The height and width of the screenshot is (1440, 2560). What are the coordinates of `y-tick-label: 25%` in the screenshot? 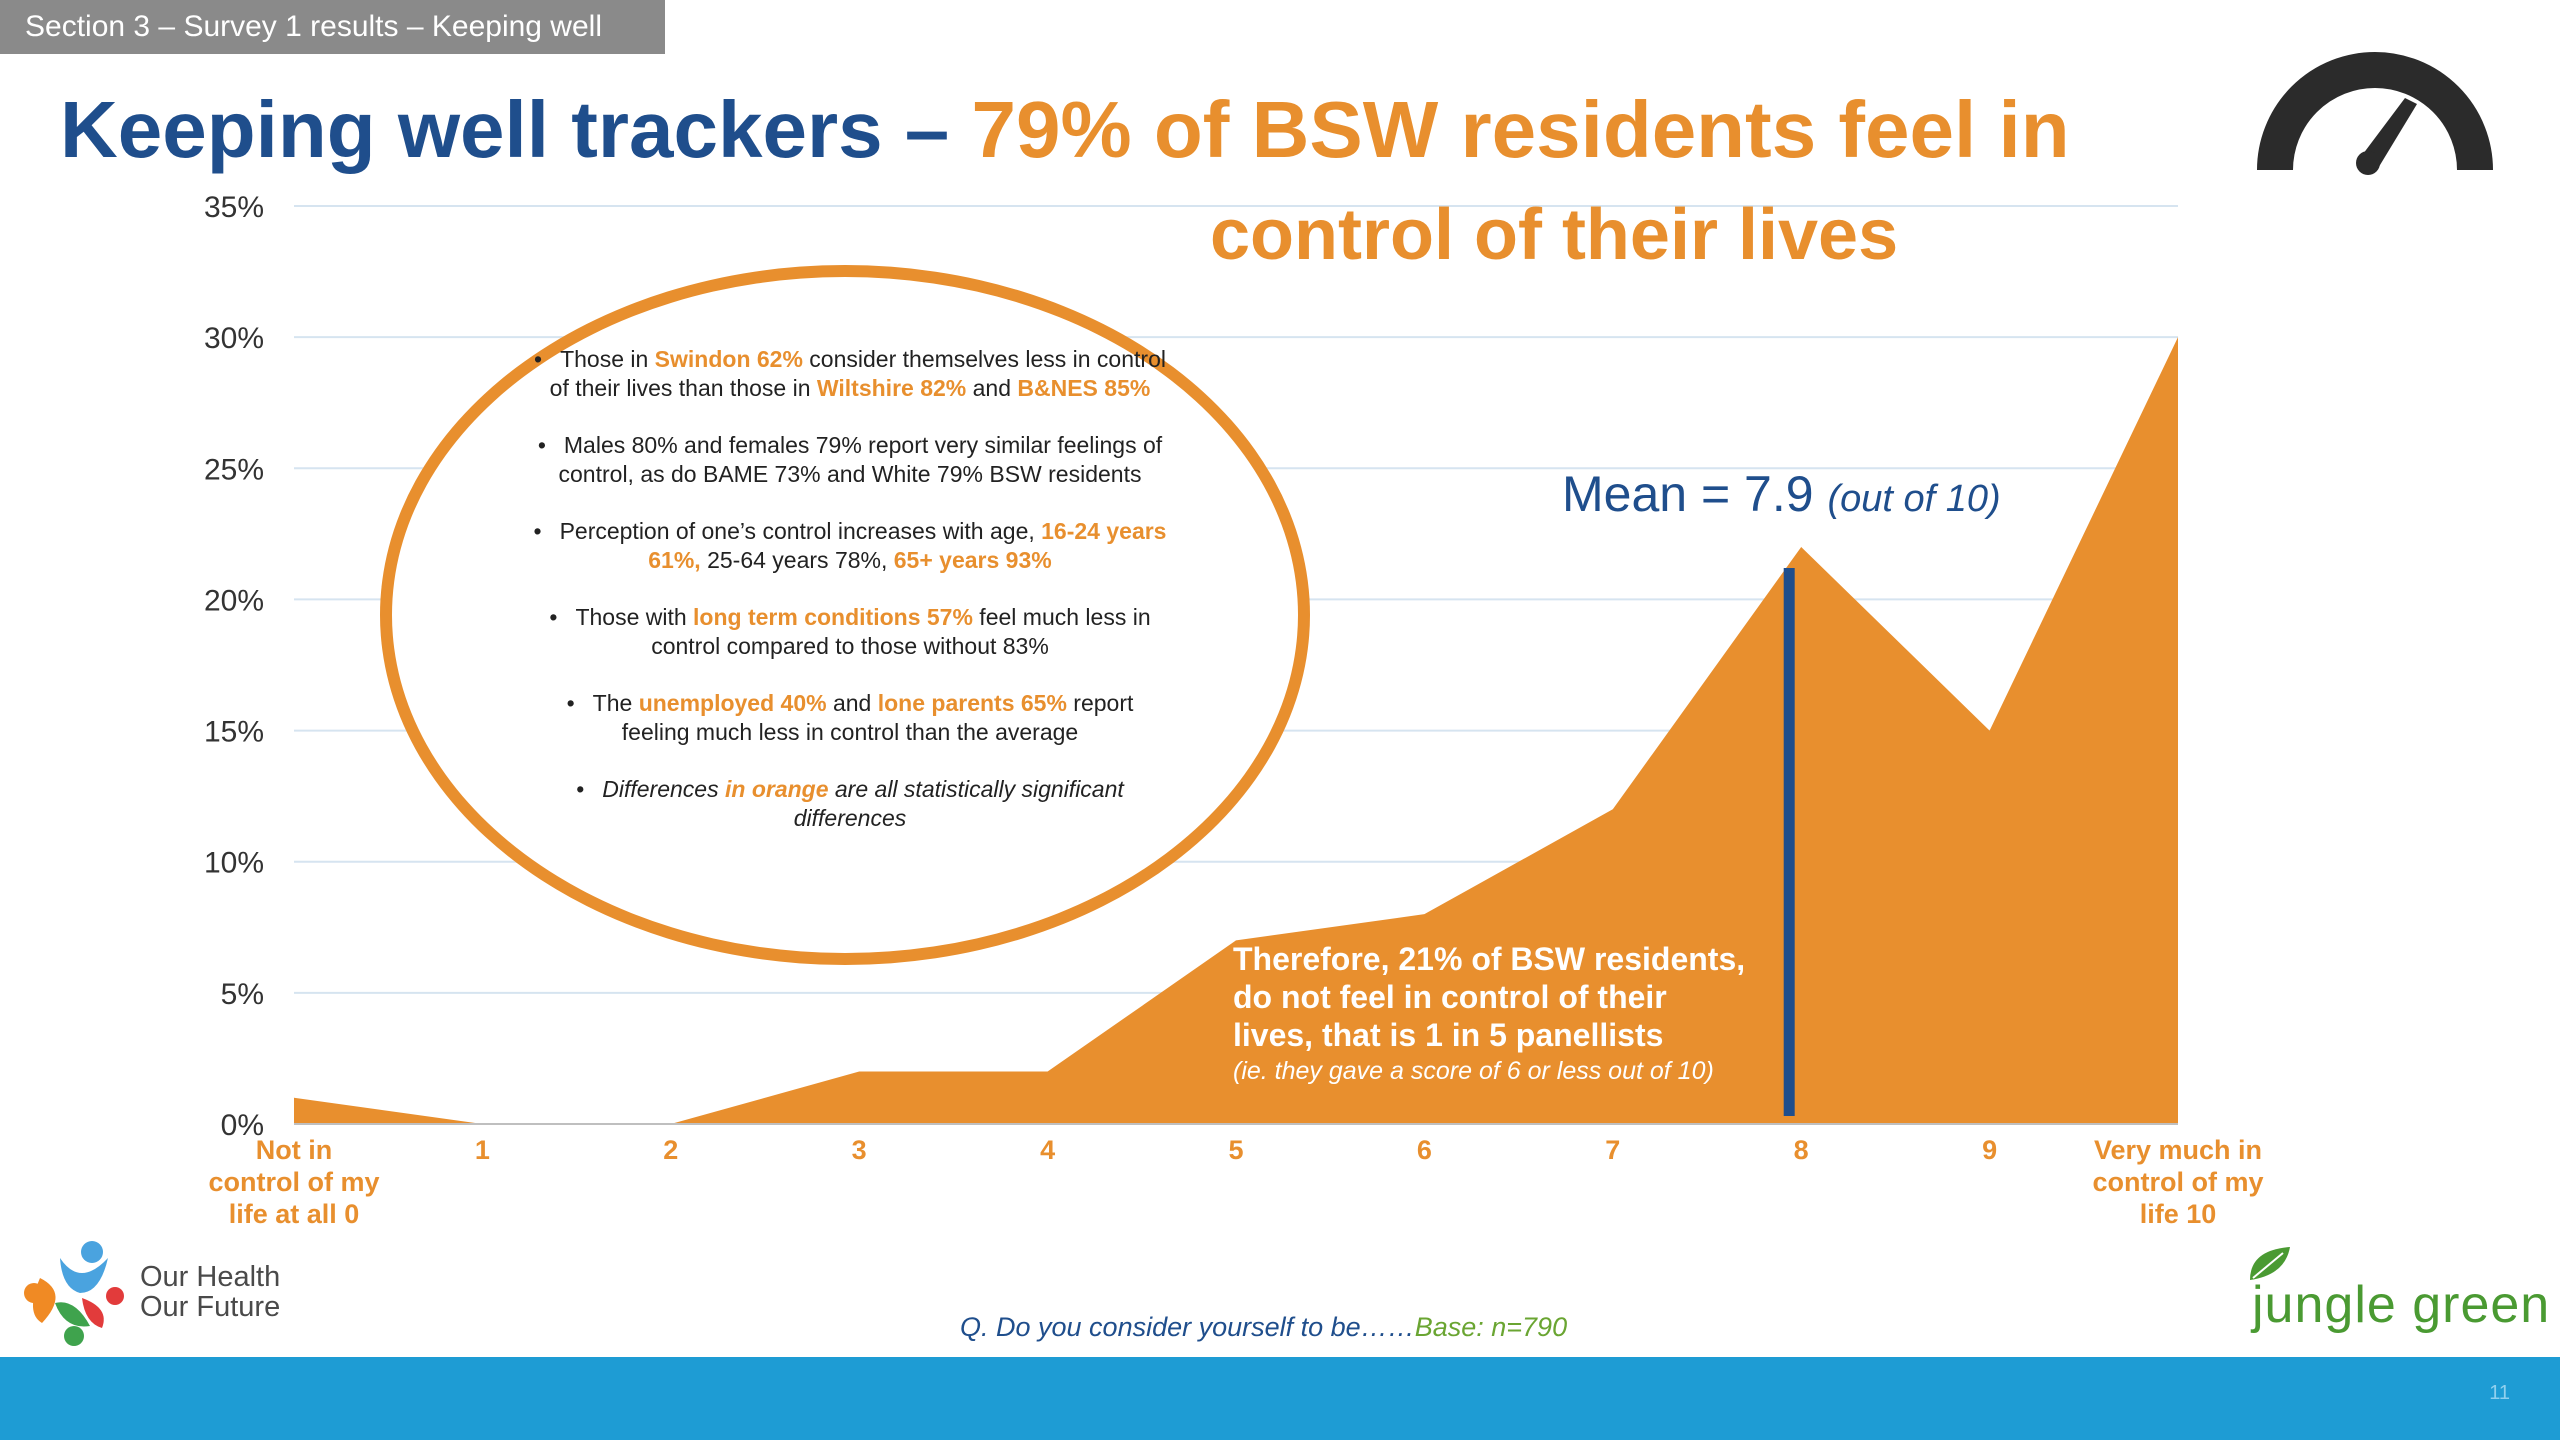 It's located at (234, 469).